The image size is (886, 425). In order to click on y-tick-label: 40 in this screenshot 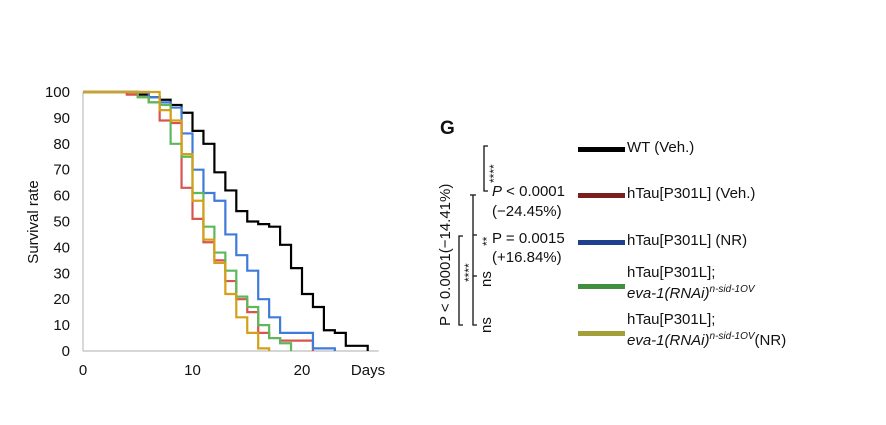, I will do `click(61, 247)`.